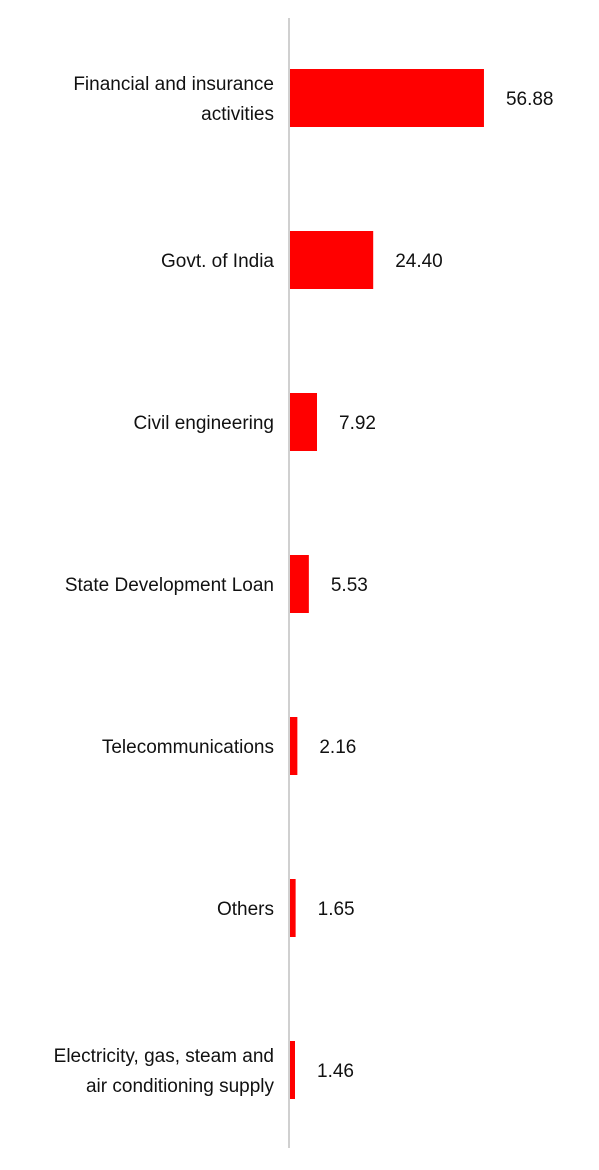 This screenshot has width=599, height=1170. I want to click on value-label: 1.46, so click(335, 1071).